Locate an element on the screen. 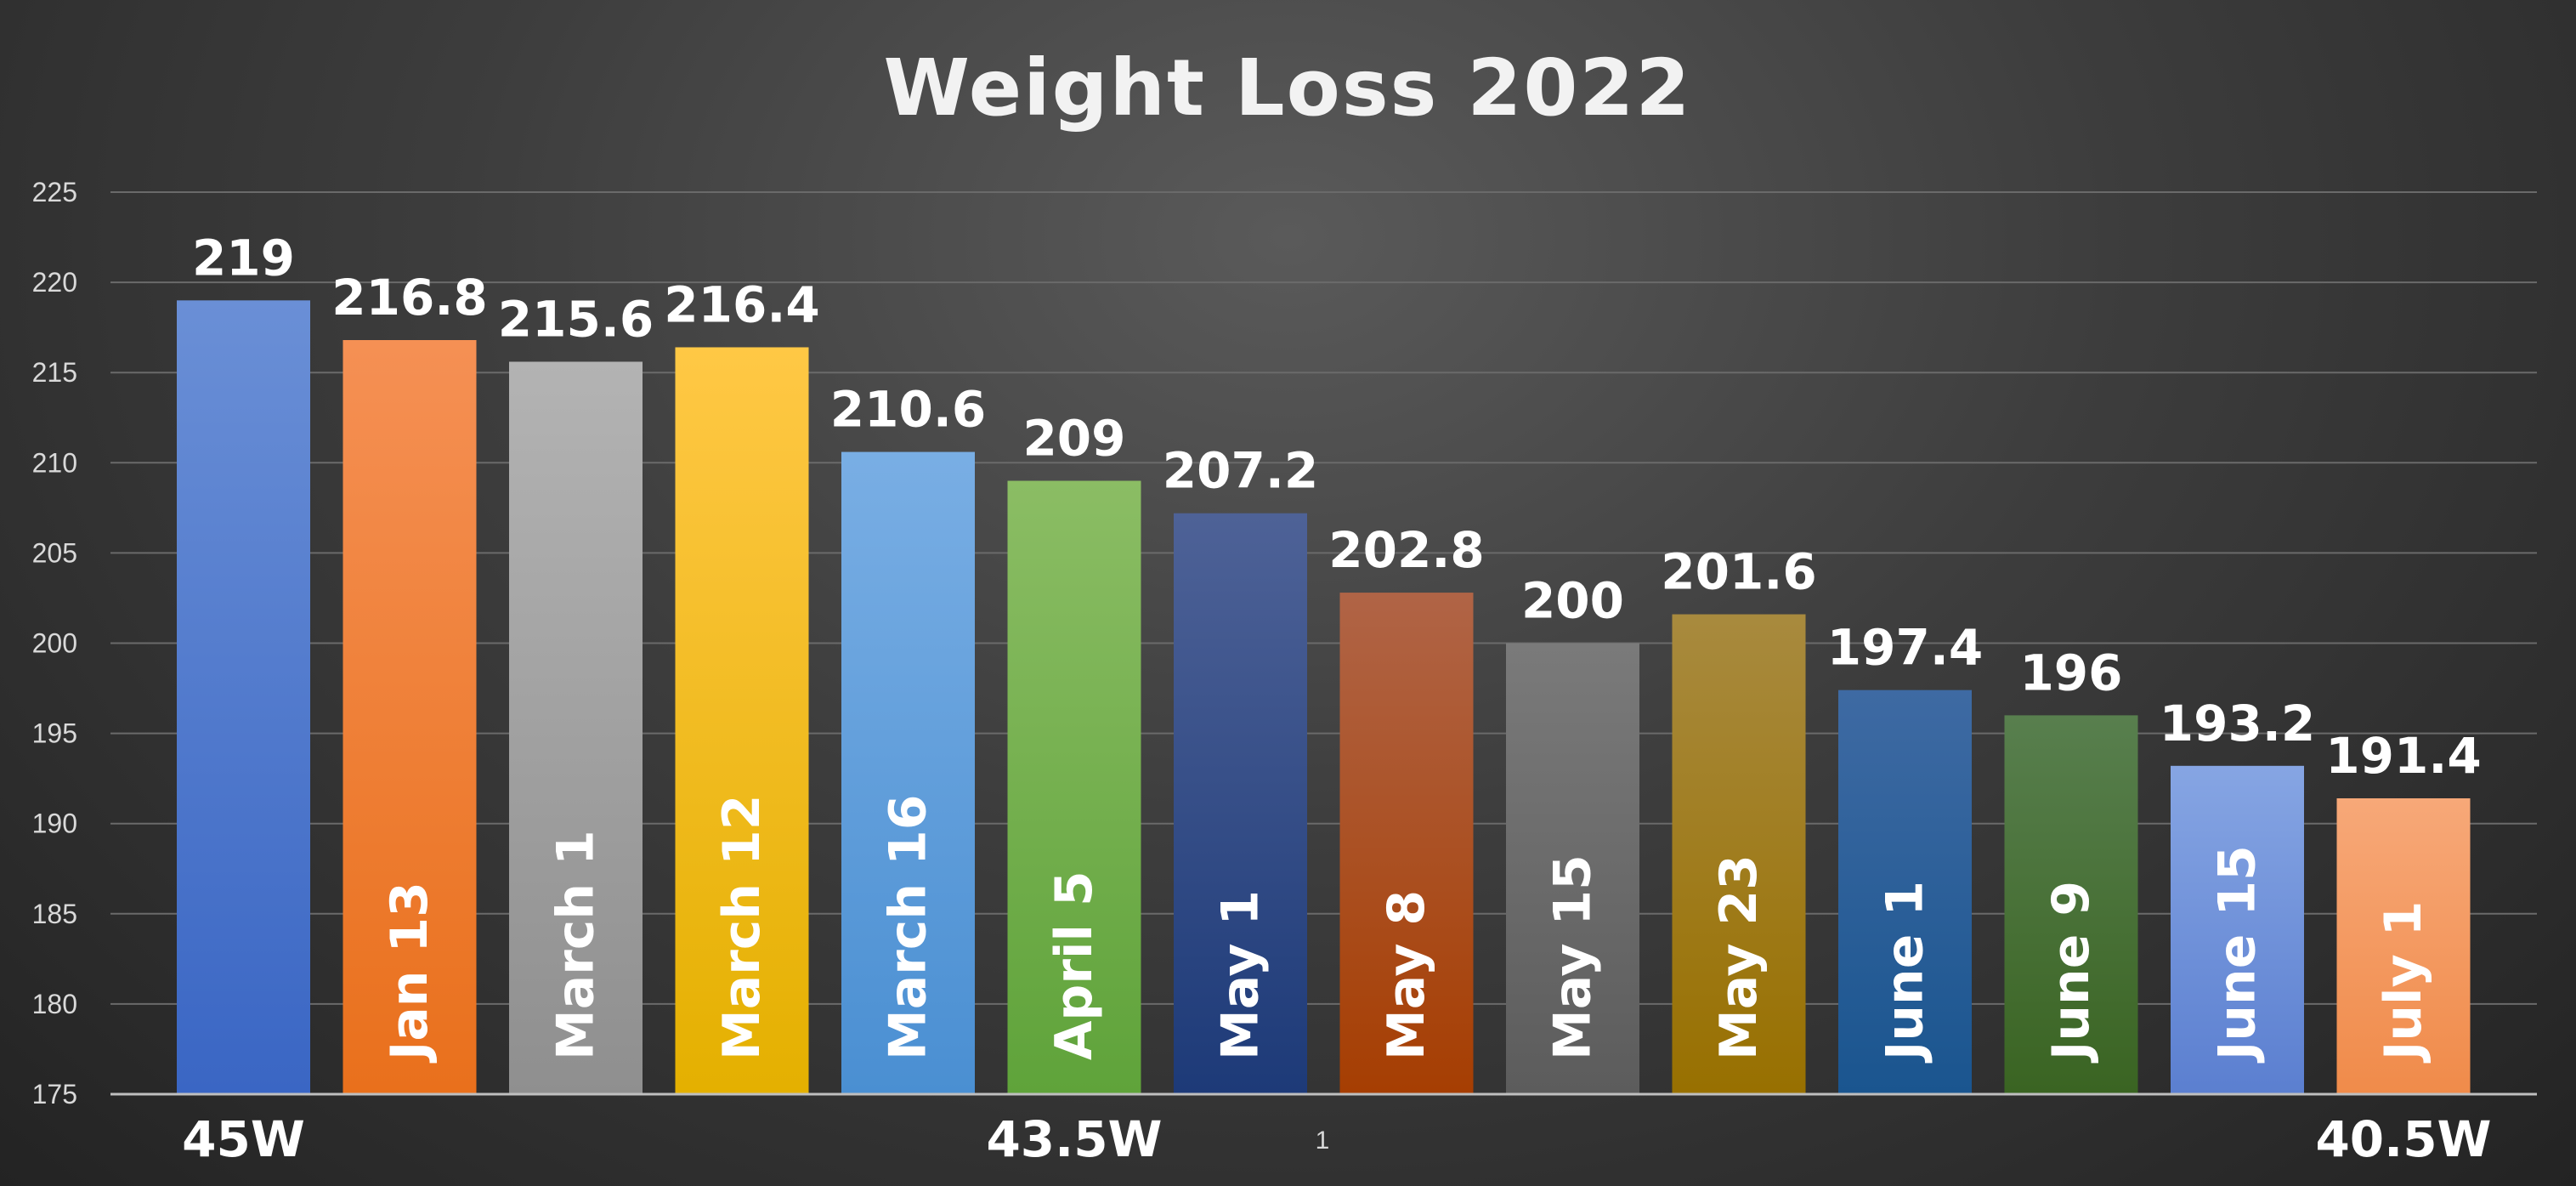 This screenshot has height=1186, width=2576. value-label: 215.6 is located at coordinates (576, 319).